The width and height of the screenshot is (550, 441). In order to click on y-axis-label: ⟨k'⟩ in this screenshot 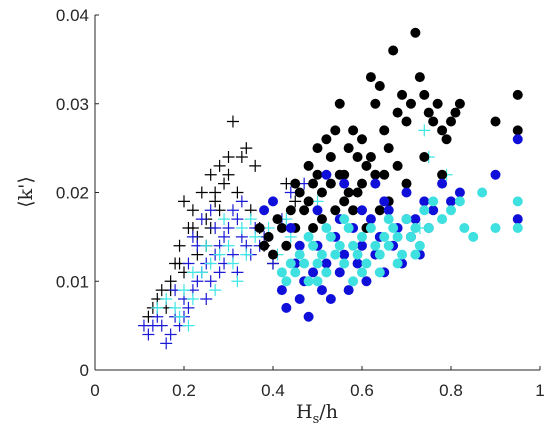, I will do `click(26, 192)`.